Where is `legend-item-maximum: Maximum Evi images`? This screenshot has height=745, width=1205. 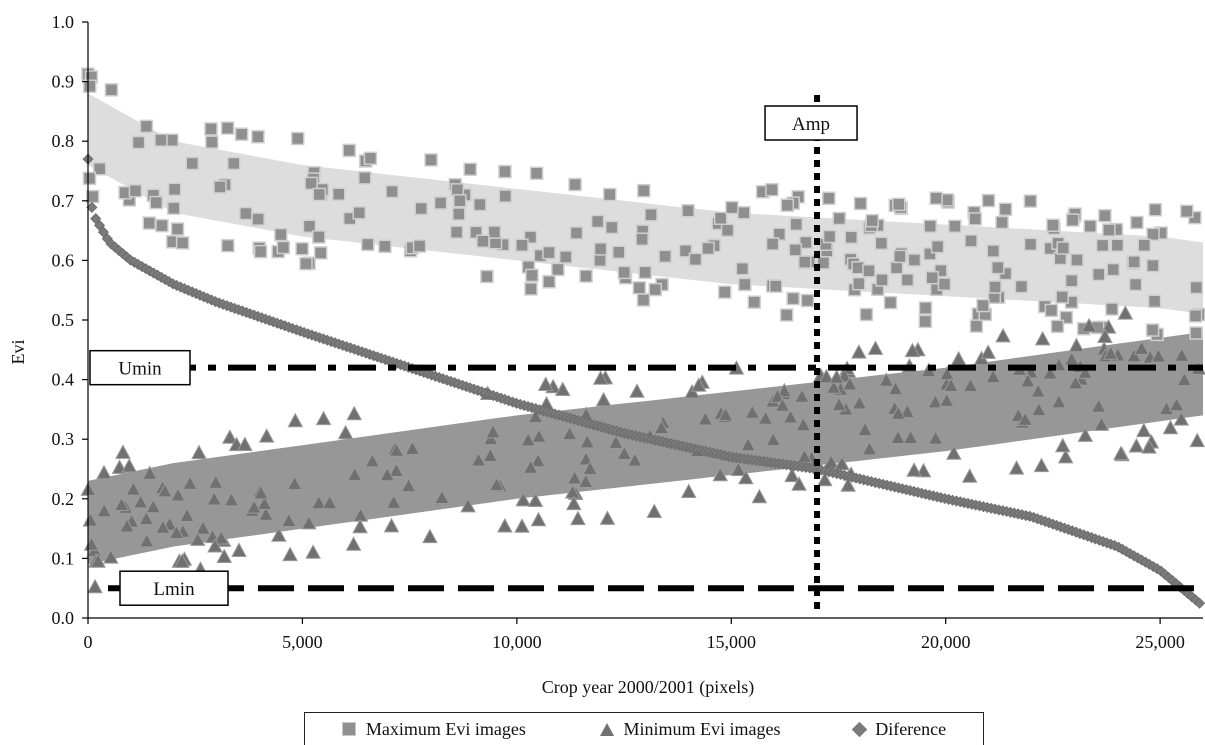 legend-item-maximum: Maximum Evi images is located at coordinates (433, 729).